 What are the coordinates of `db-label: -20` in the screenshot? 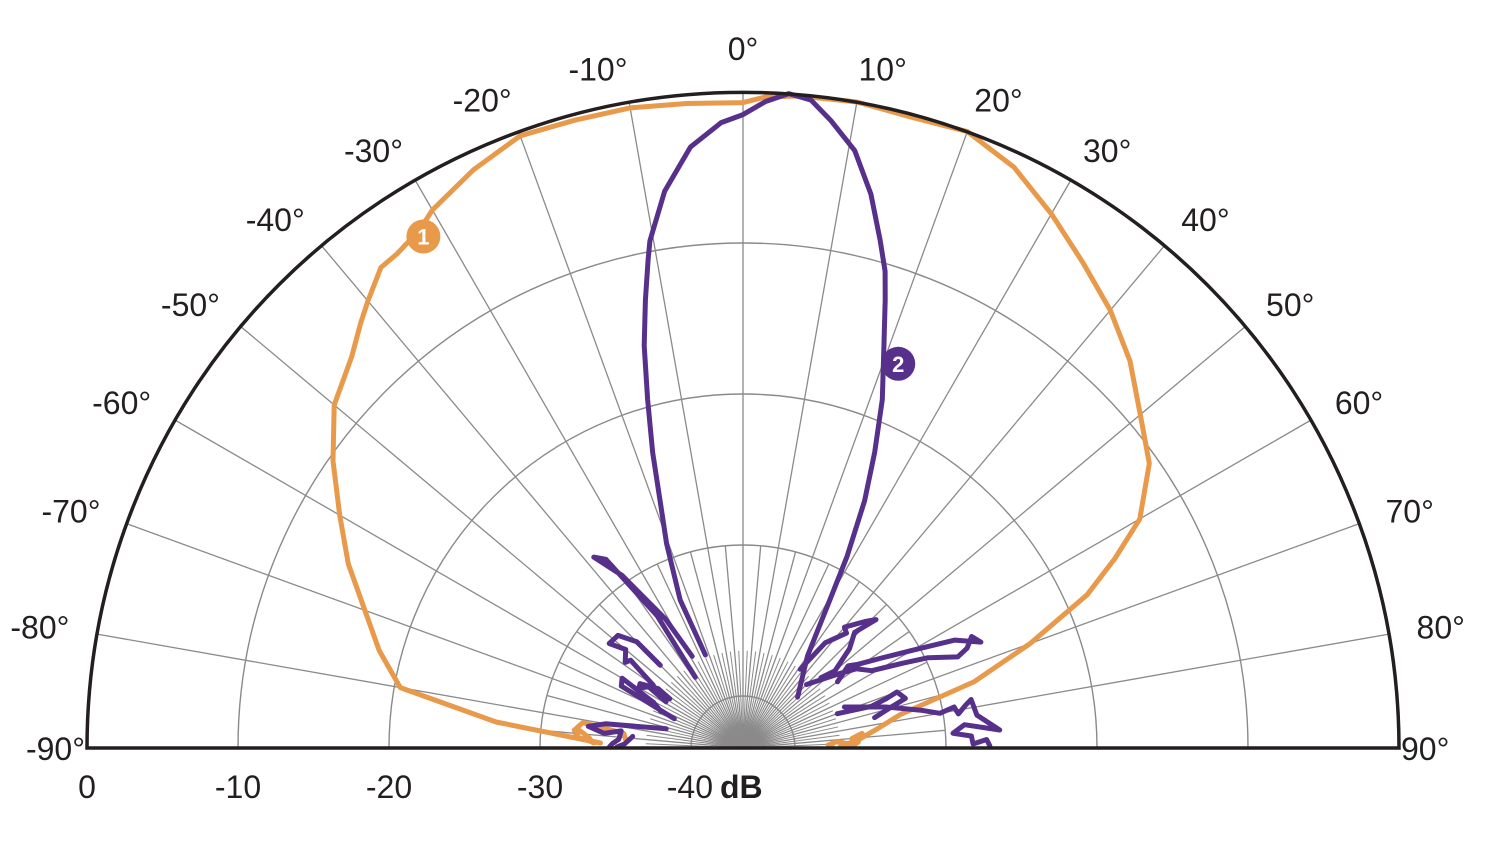 It's located at (389, 787).